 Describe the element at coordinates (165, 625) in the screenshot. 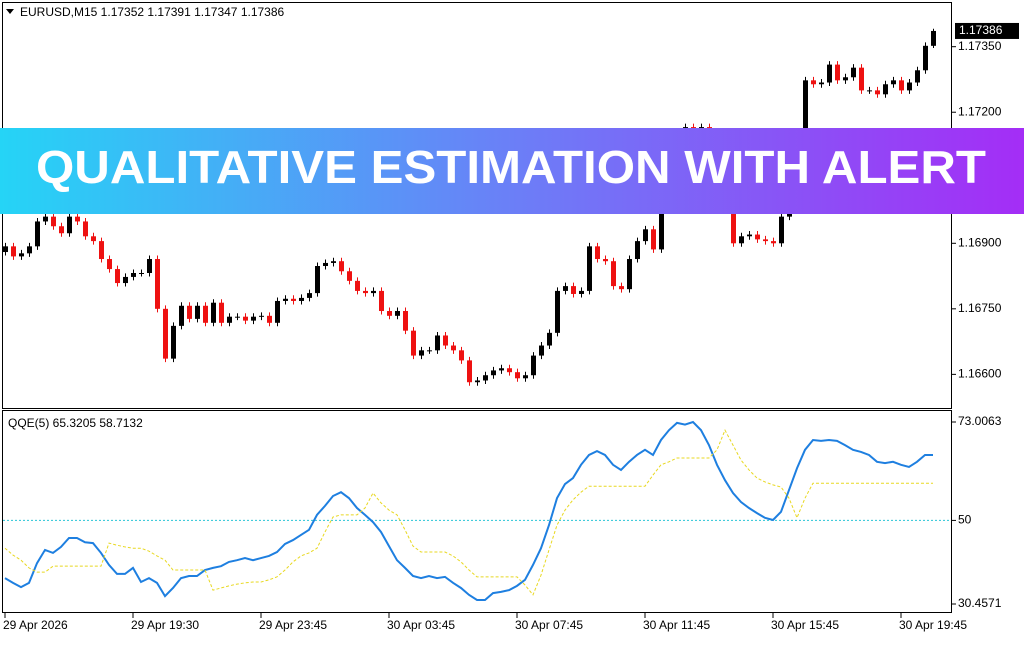

I see `x-tick-label: 29 Apr 19:30` at that location.